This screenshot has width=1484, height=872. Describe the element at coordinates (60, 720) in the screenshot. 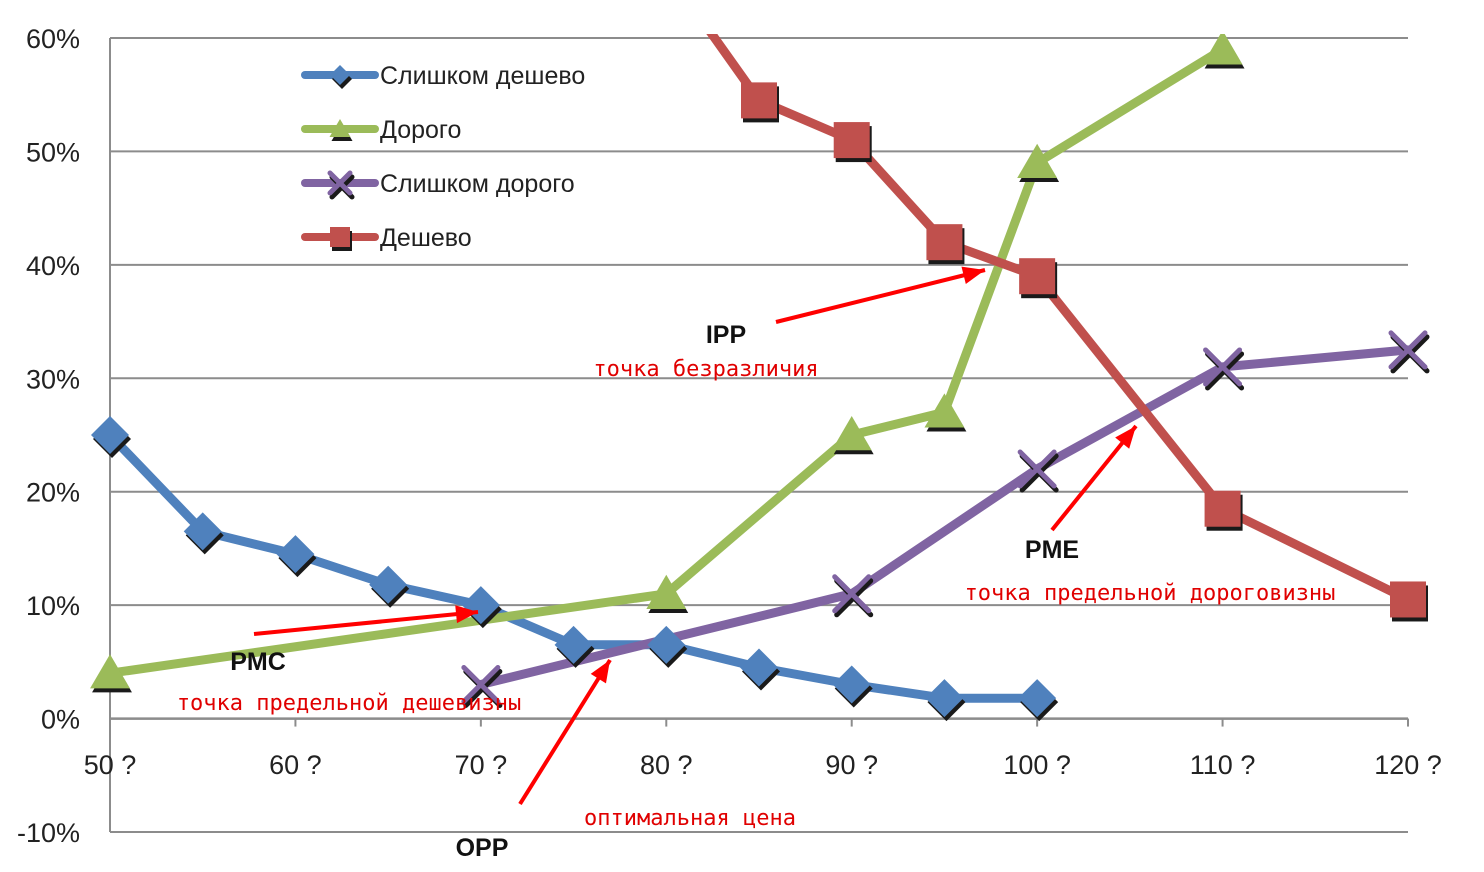

I see `y-tick-label: 0%` at that location.